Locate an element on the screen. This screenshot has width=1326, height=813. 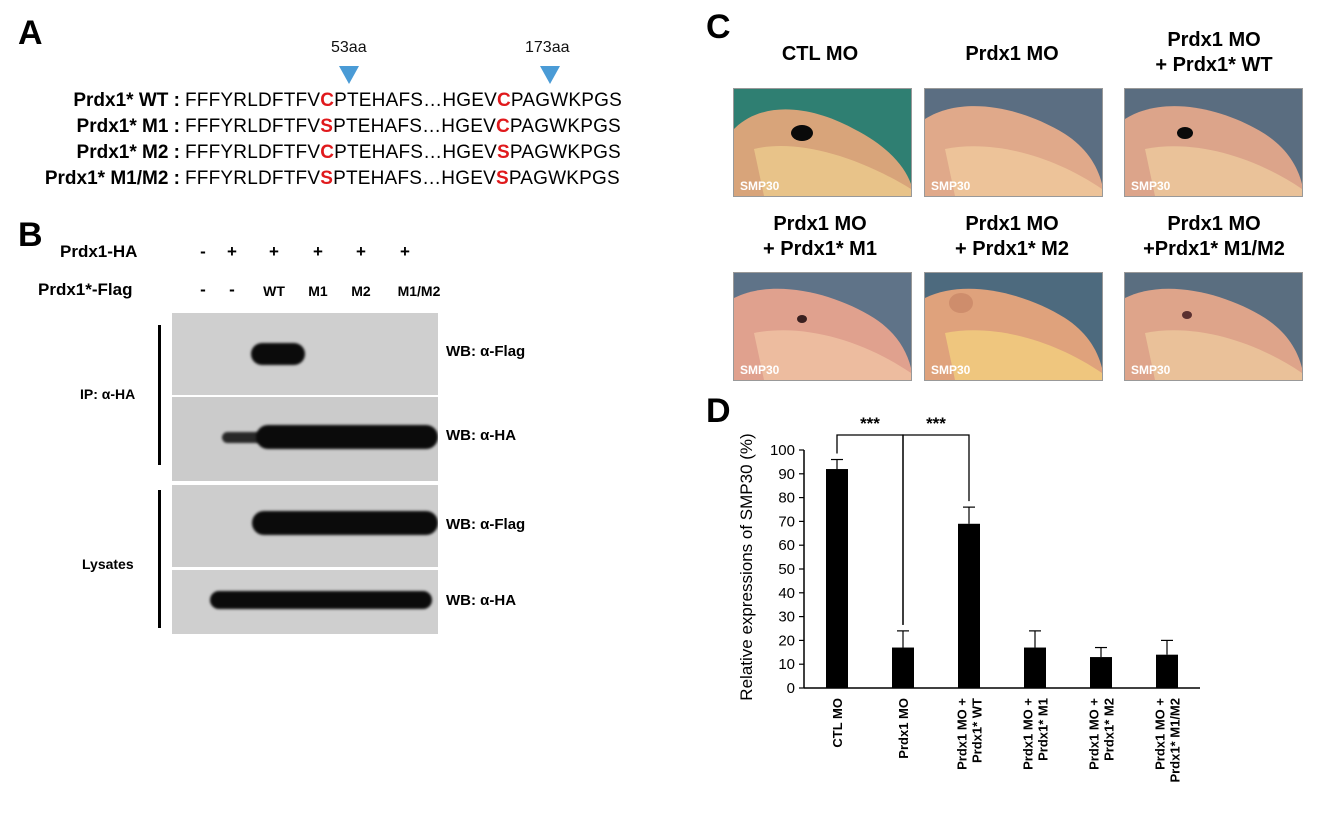
sequence-name: Prdx1* M2 : is located at coordinates (128, 152).